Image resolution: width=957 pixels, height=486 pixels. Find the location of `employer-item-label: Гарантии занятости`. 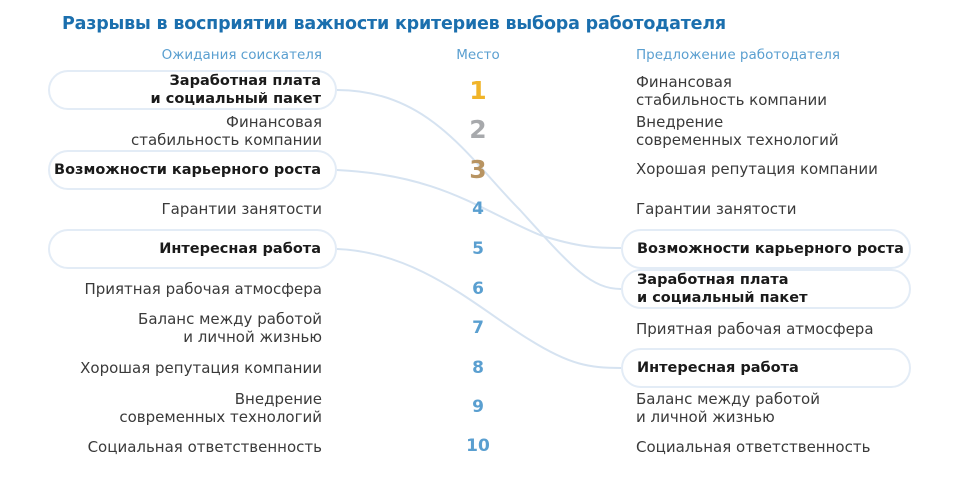

employer-item-label: Гарантии занятости is located at coordinates (716, 209).